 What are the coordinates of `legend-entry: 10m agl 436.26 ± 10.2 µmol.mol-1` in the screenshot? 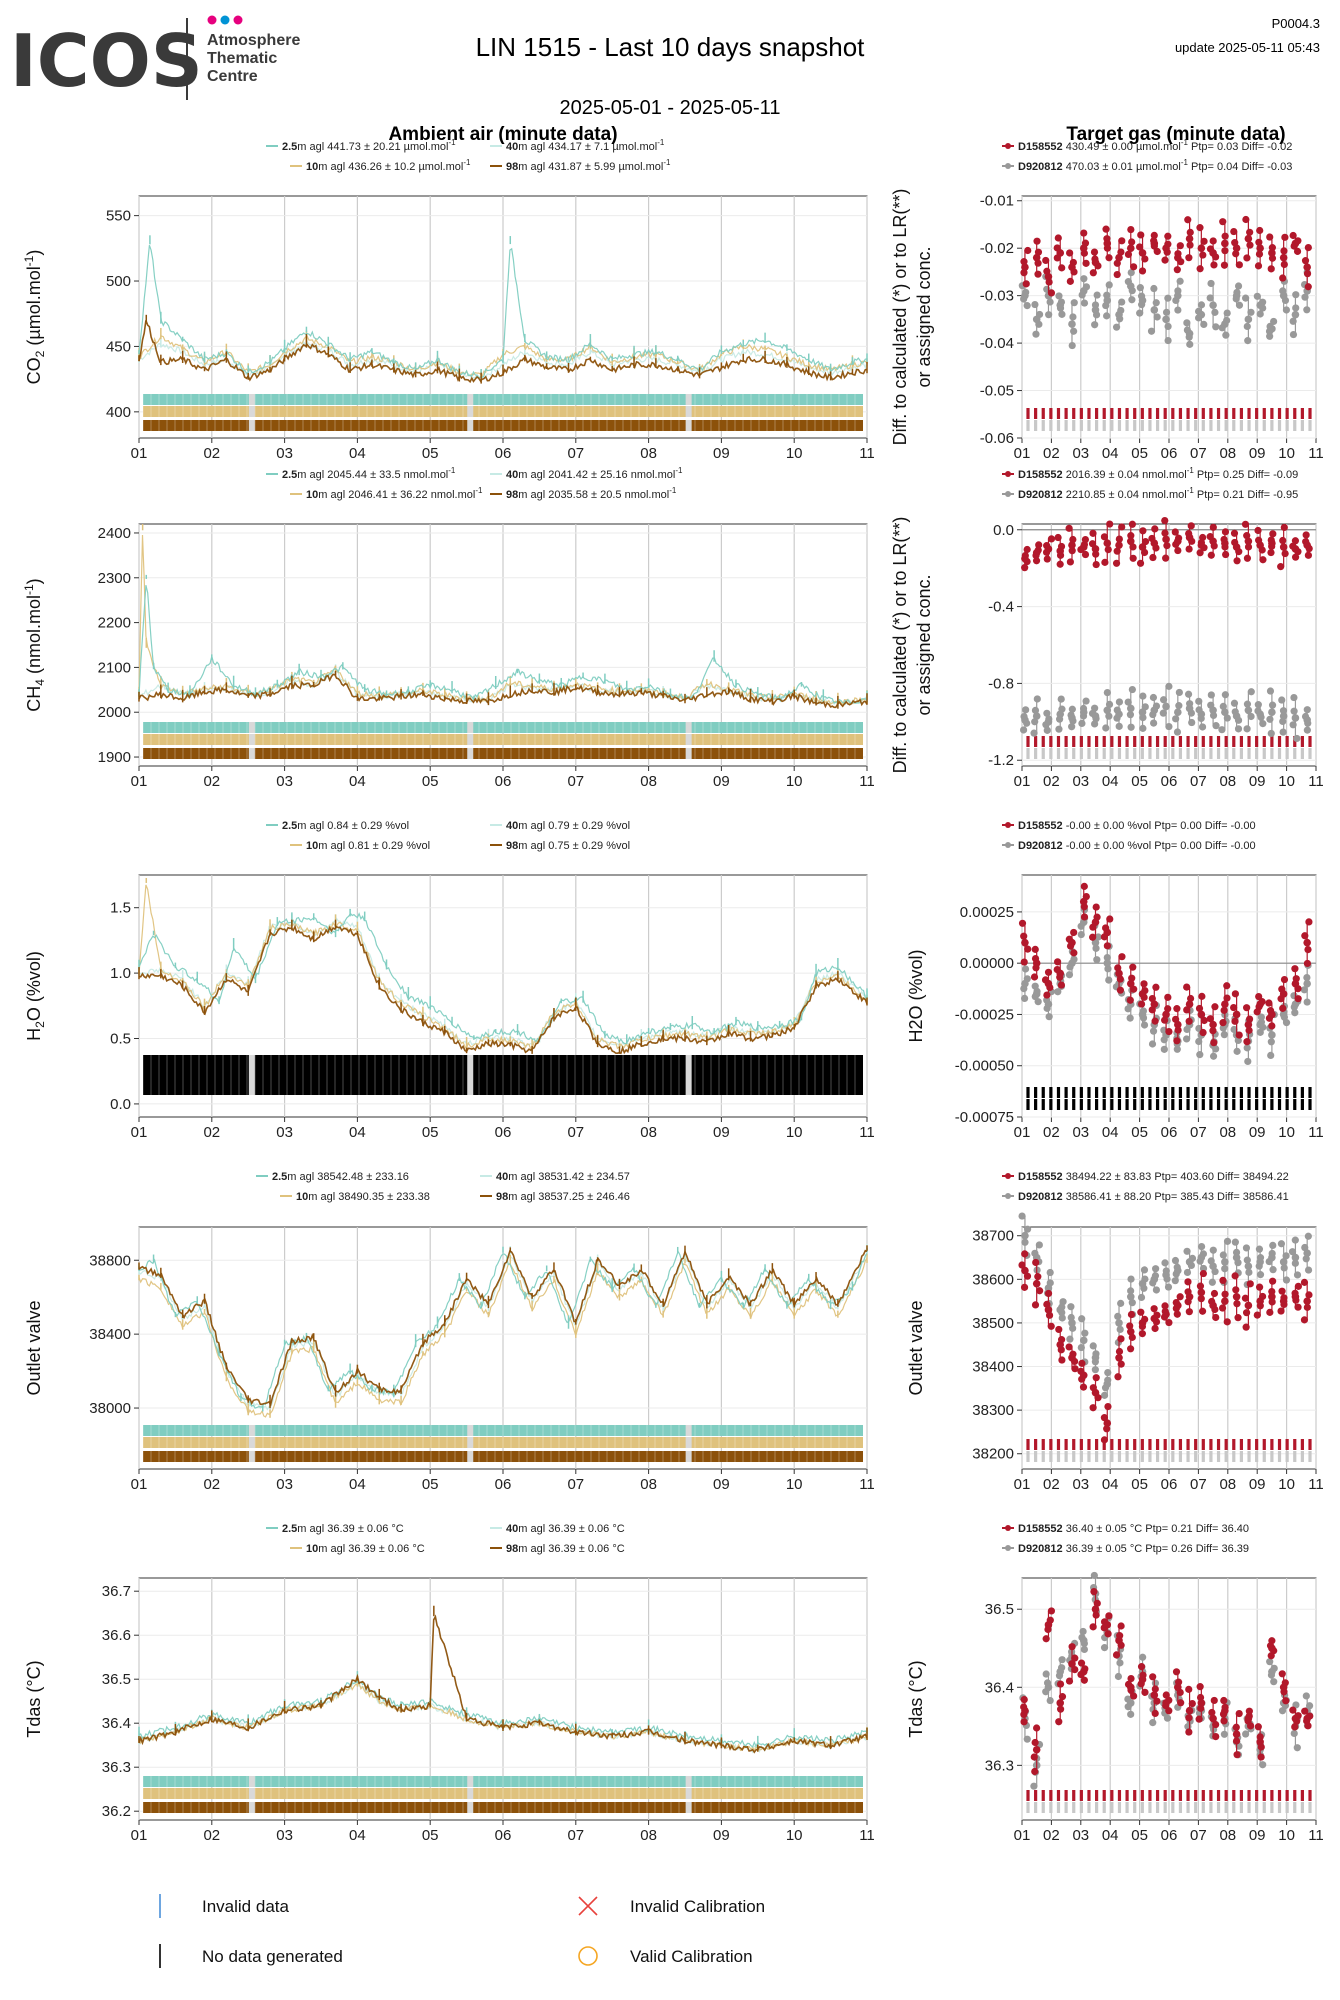 It's located at (388, 165).